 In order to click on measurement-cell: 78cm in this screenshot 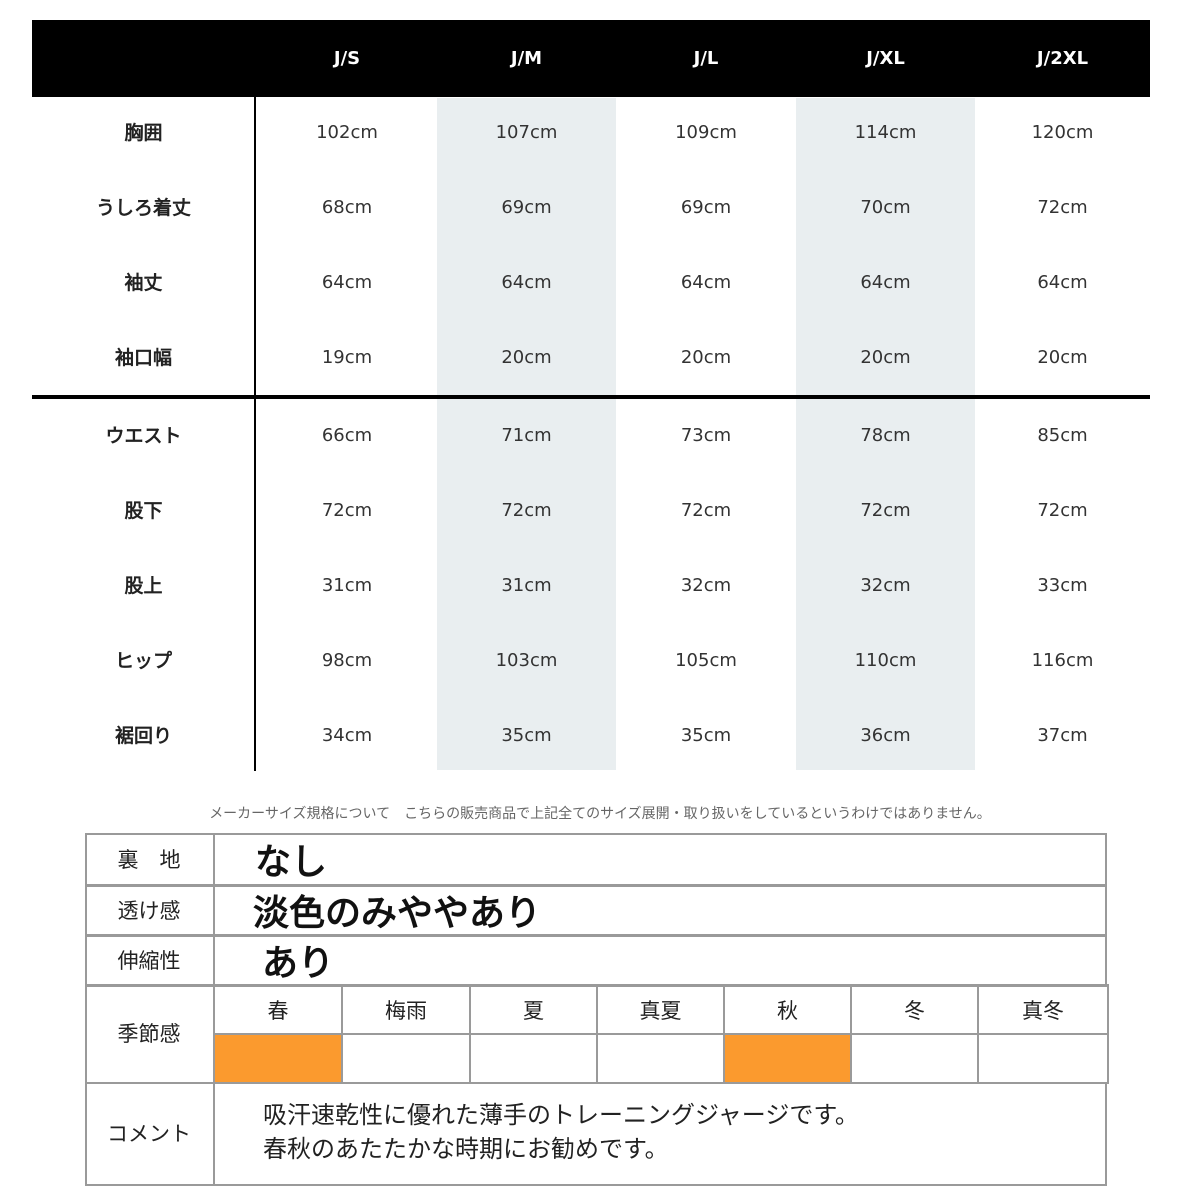, I will do `click(885, 435)`.